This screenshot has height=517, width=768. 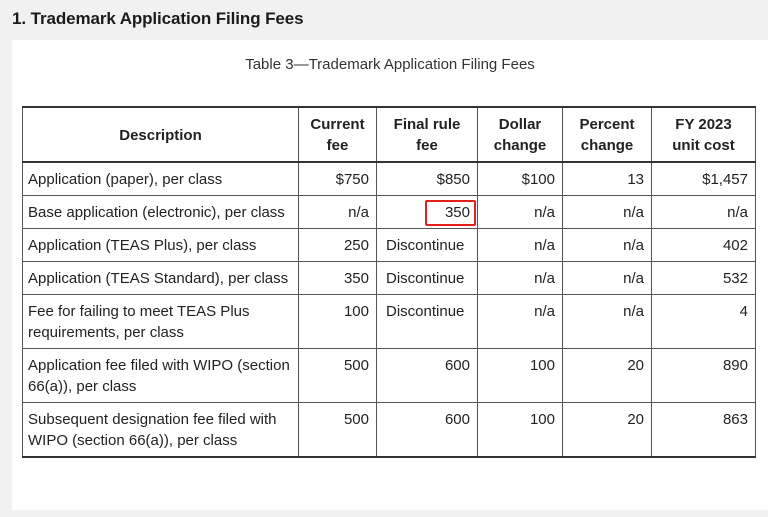 What do you see at coordinates (703, 212) in the screenshot?
I see `cell-unit-cost: n/a` at bounding box center [703, 212].